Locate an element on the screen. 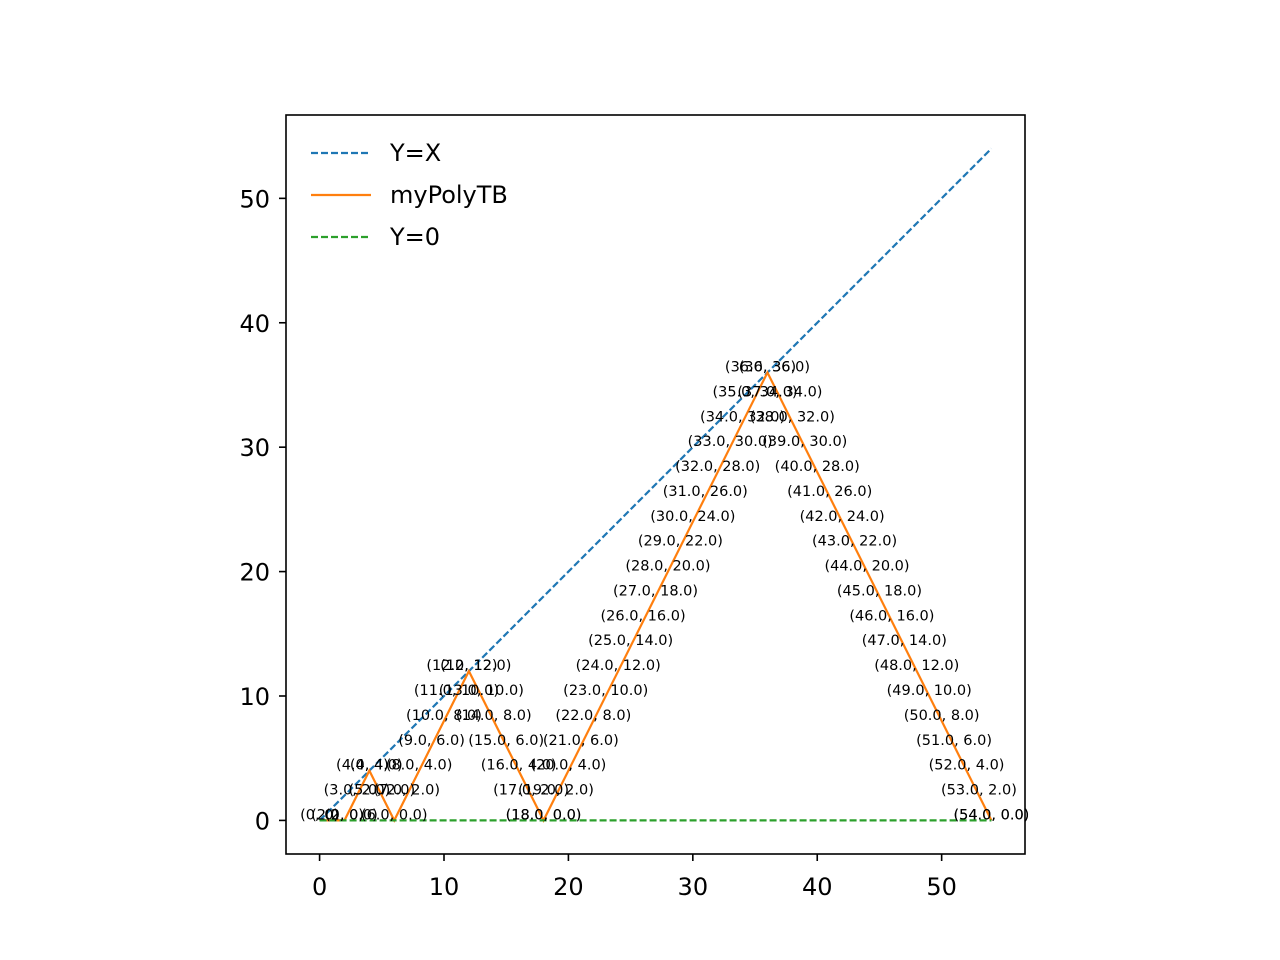  legend-label: myPolyTB is located at coordinates (449, 195).